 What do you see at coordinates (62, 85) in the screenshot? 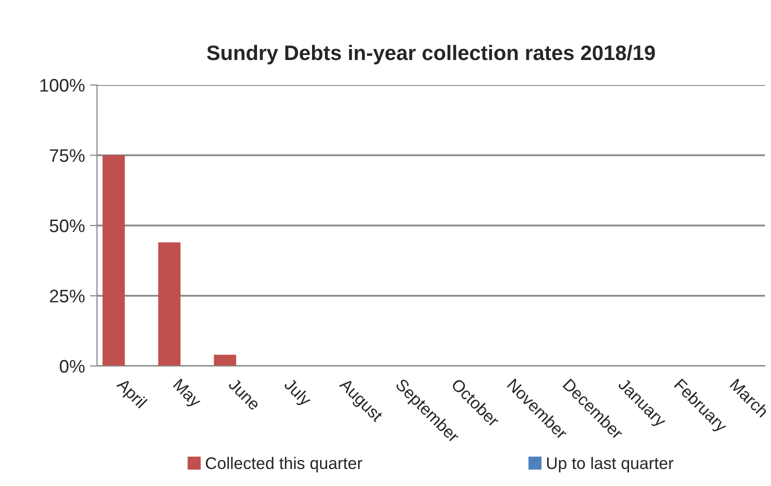
I see `y-tick-label: 100%` at bounding box center [62, 85].